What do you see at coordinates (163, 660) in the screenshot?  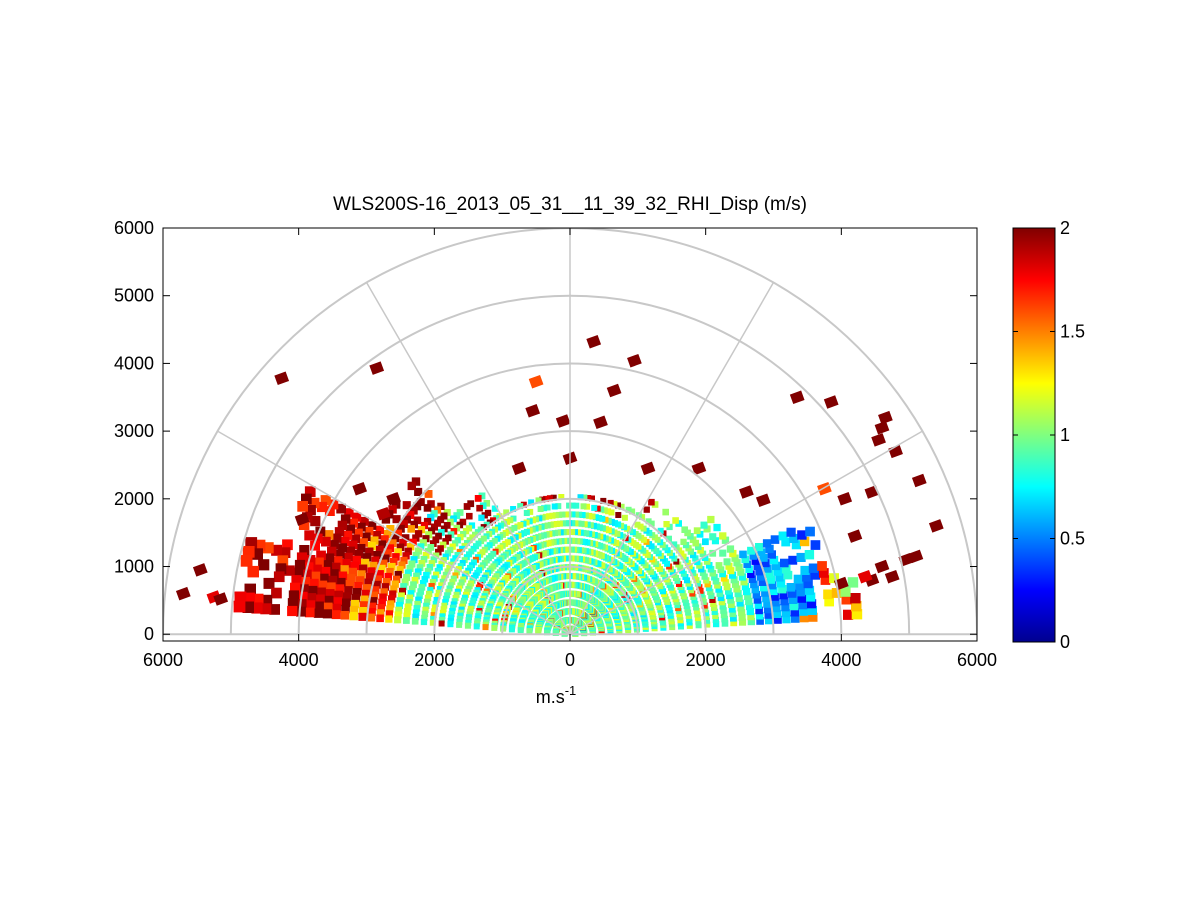 I see `x-tick-label: 6000` at bounding box center [163, 660].